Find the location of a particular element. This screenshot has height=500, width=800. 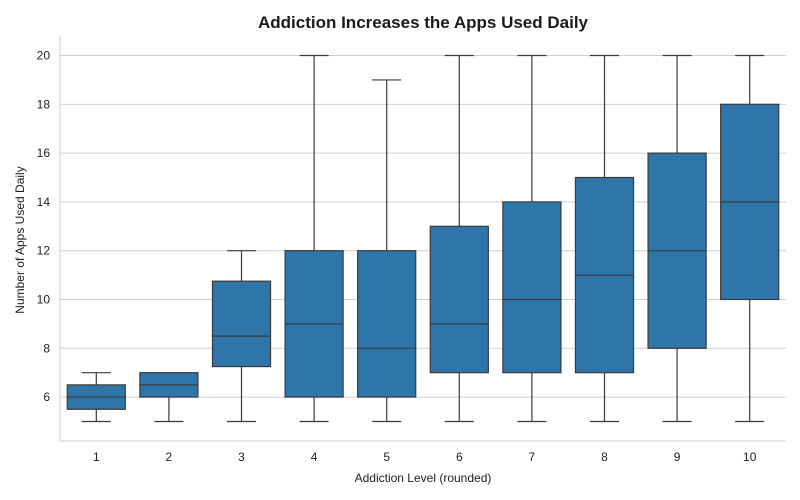

x-tick-label: 10 is located at coordinates (750, 457).